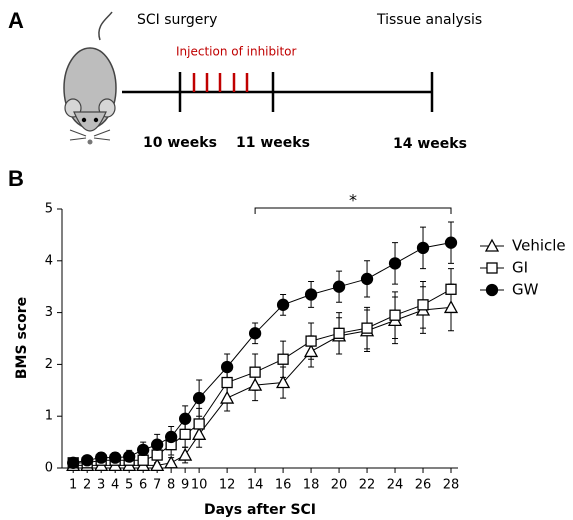  Describe the element at coordinates (227, 485) in the screenshot. I see `x-tick-label: 12` at that location.